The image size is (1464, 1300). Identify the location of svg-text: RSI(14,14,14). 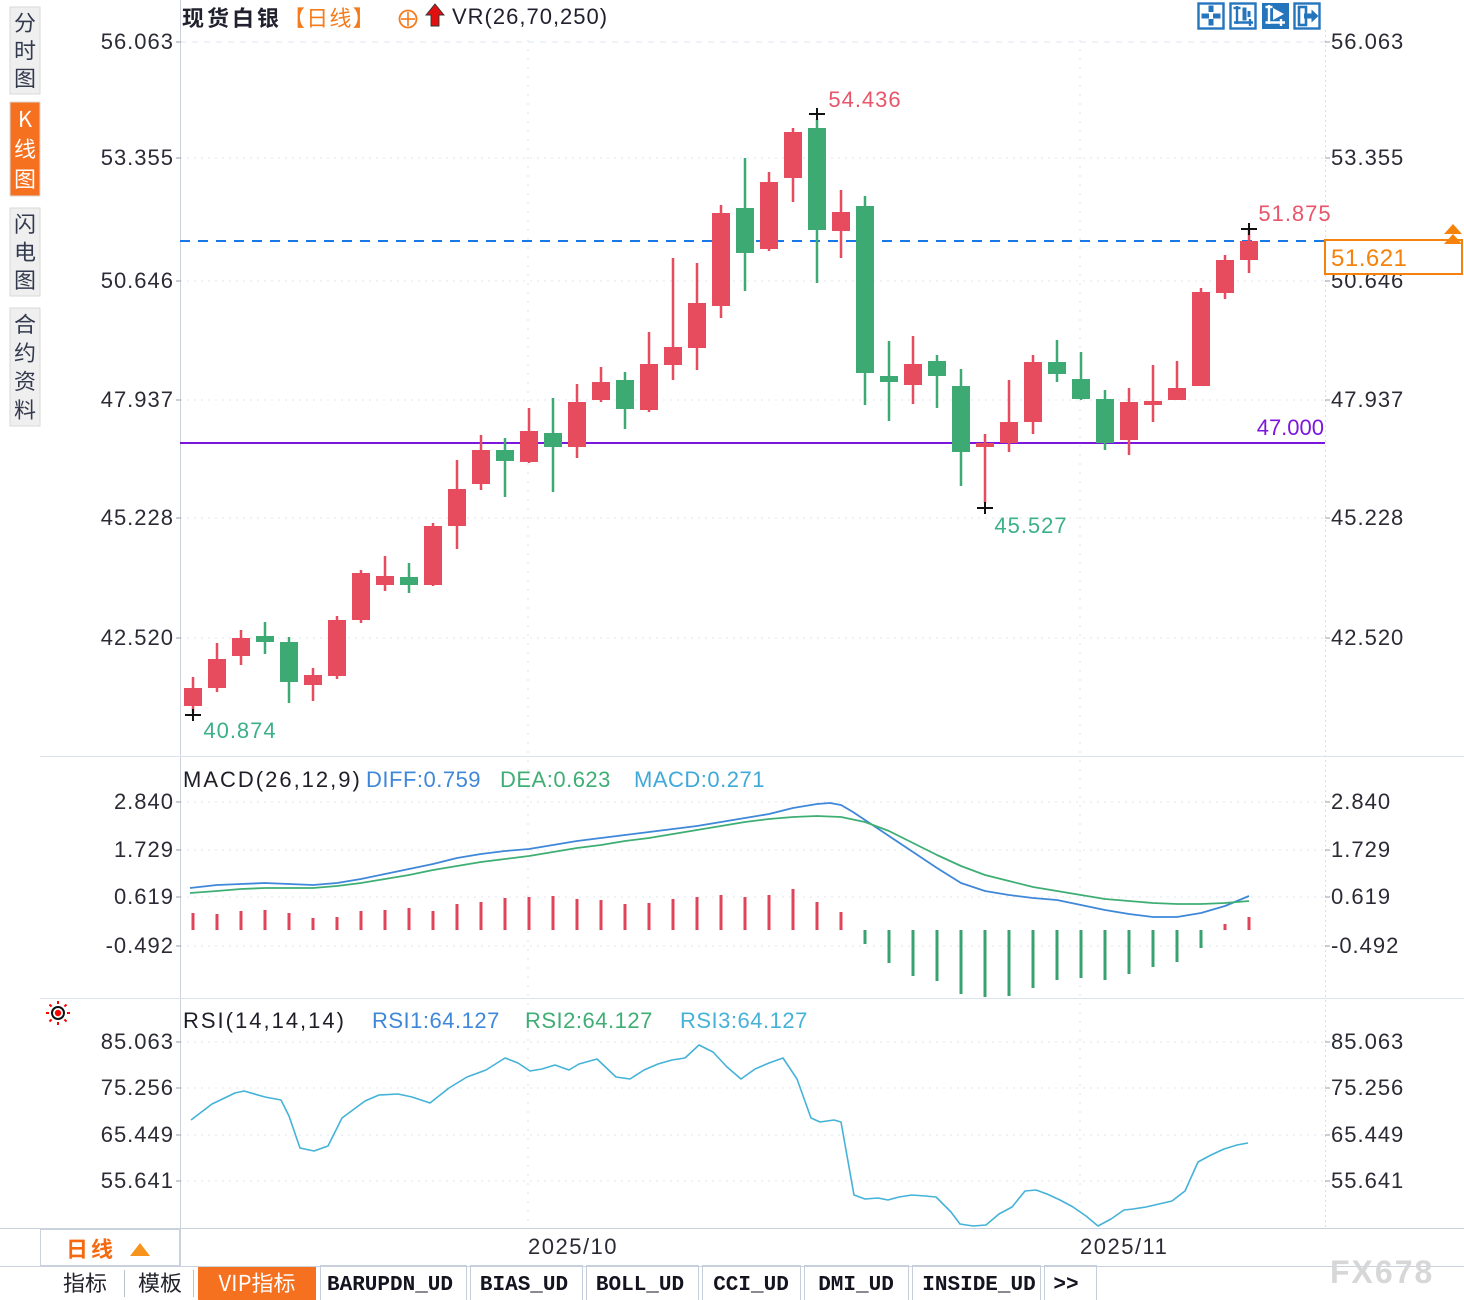
(264, 1020).